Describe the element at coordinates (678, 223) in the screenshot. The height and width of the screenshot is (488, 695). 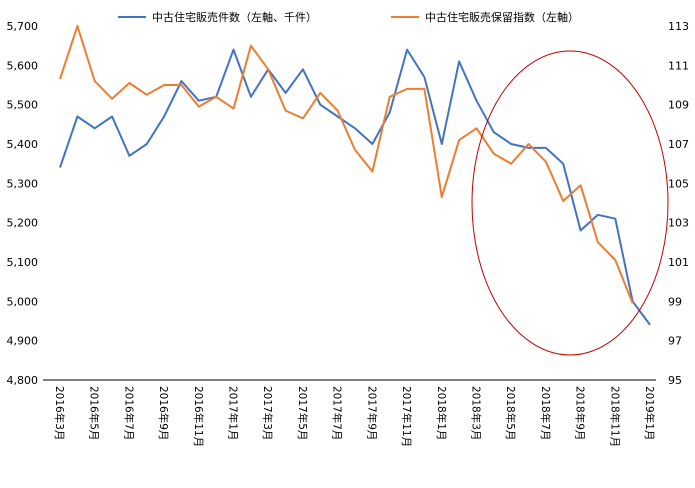
I see `y-right-tick-label: 103` at that location.